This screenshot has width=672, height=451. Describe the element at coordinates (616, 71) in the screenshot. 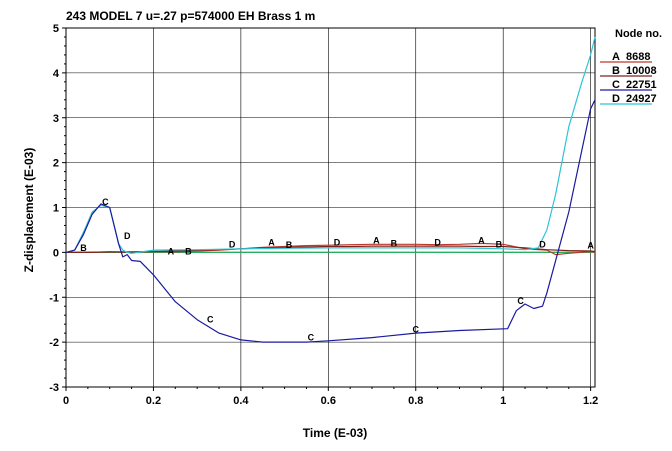

I see `legend-marker-B: B` at that location.